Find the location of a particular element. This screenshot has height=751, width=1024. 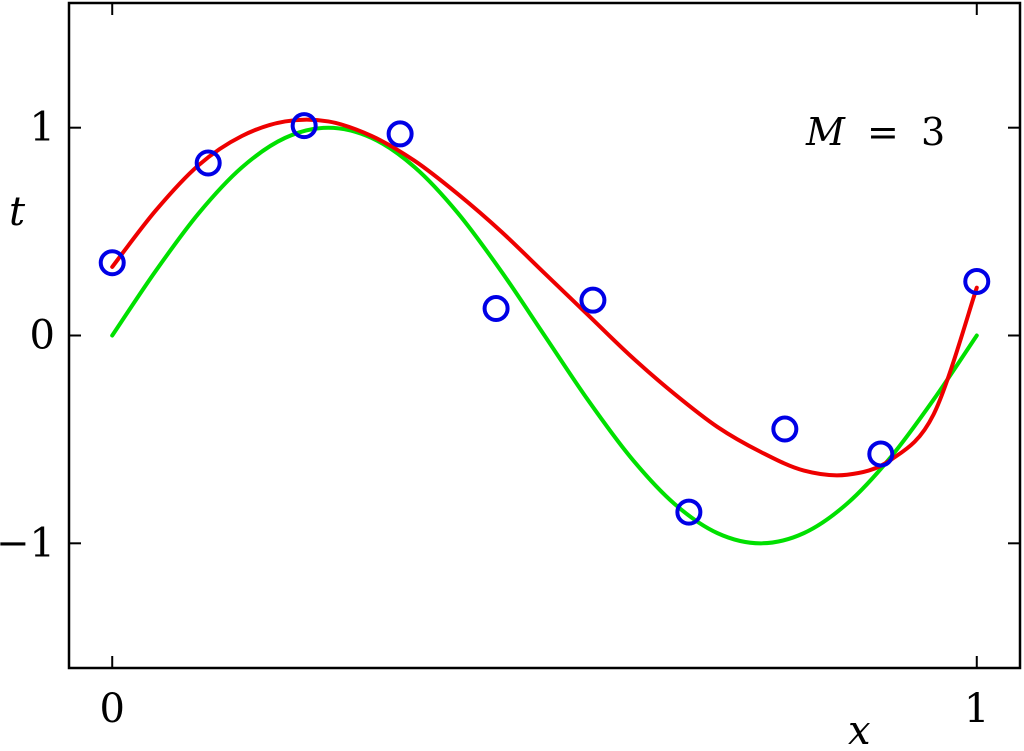

y-axis-label: t is located at coordinates (17, 212).